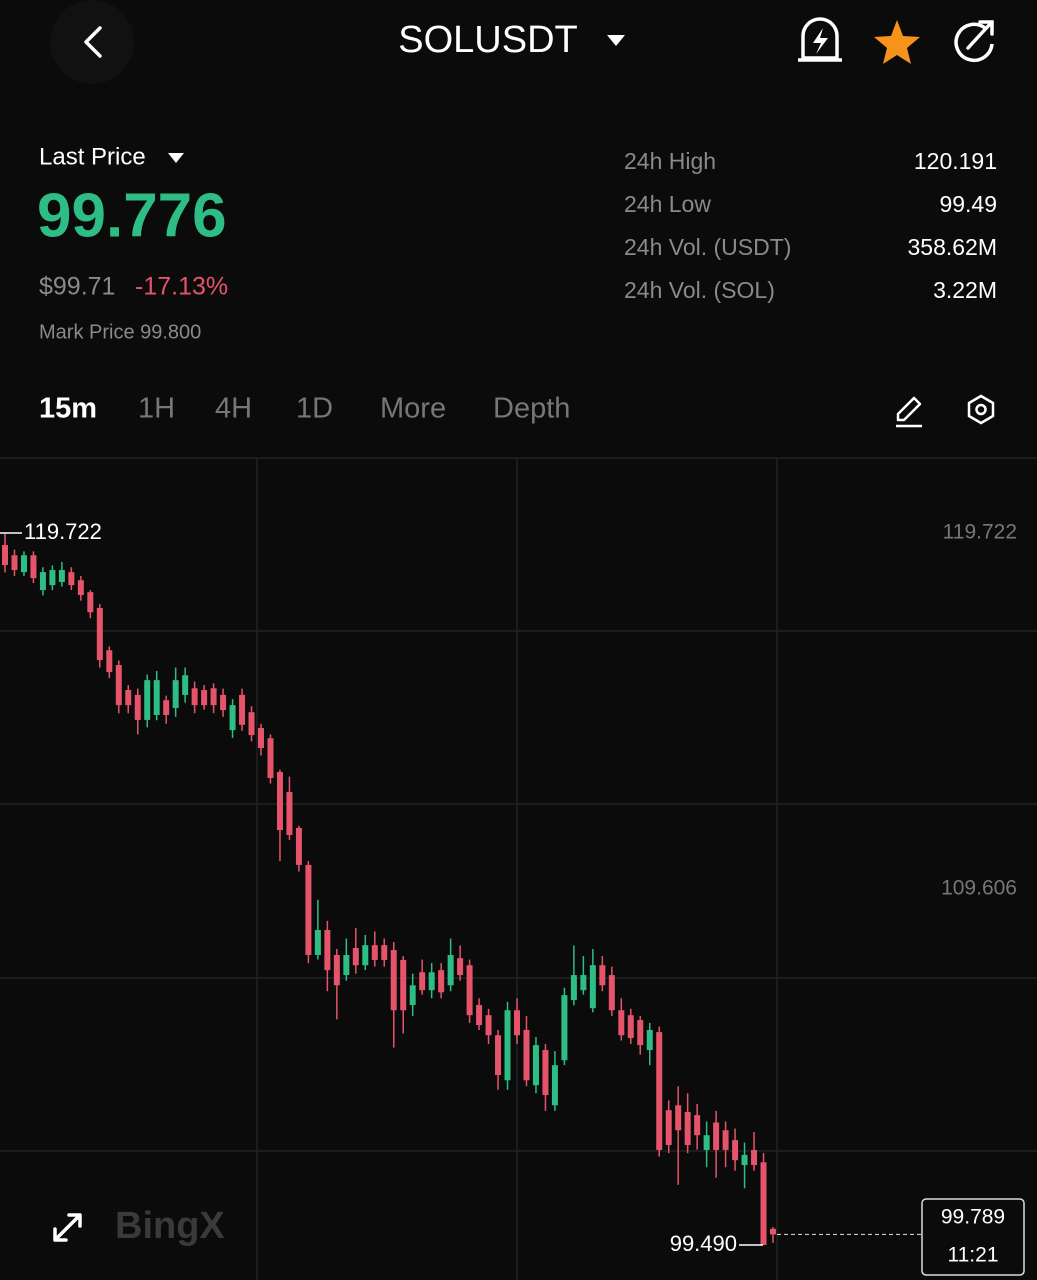 Image resolution: width=1037 pixels, height=1280 pixels. Describe the element at coordinates (973, 1217) in the screenshot. I see `last-price-label: 99.789` at that location.